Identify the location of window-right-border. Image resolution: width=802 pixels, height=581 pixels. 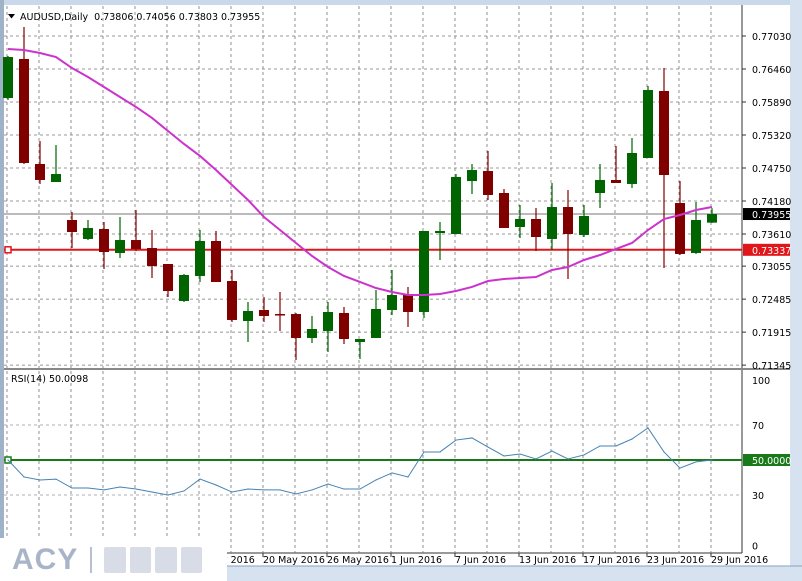
(796, 290).